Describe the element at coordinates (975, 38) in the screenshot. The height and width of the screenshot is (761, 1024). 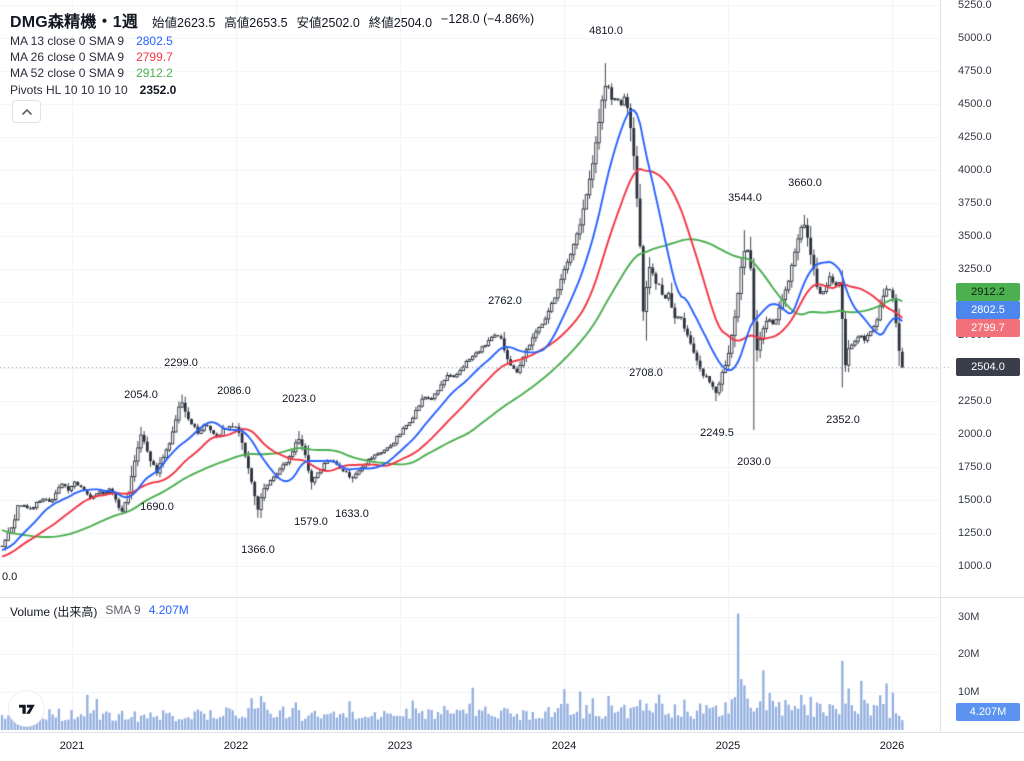
I see `price-axis-tick: 5000.0` at that location.